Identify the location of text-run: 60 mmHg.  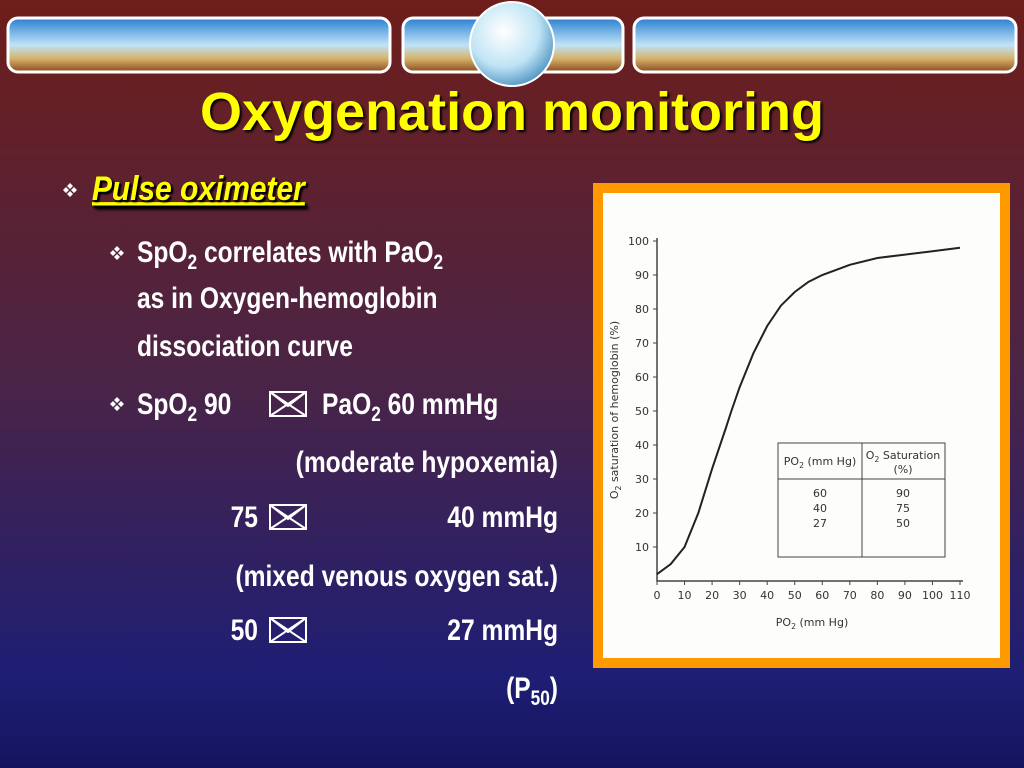
(440, 404).